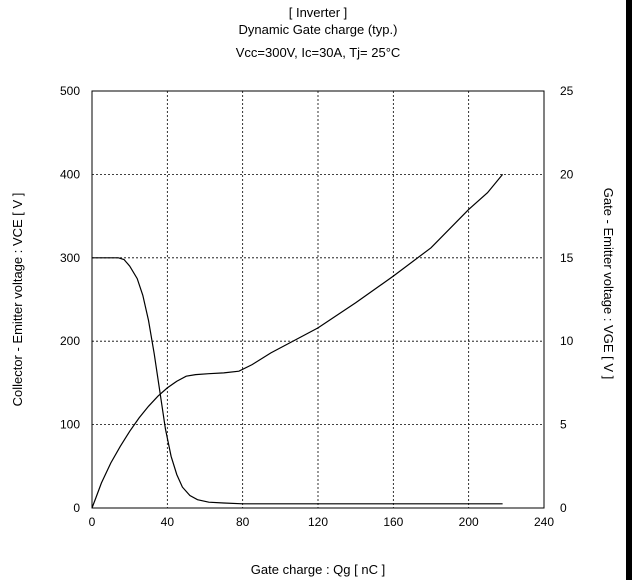 The height and width of the screenshot is (580, 632). I want to click on y-left-tick-label: 300, so click(70, 258).